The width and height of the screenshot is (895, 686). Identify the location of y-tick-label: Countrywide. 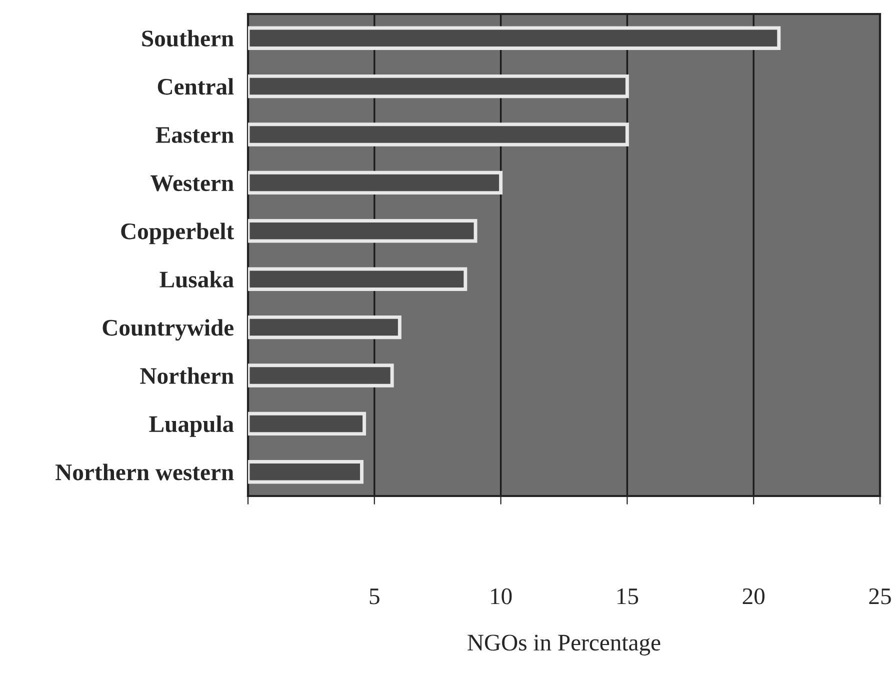
(168, 330).